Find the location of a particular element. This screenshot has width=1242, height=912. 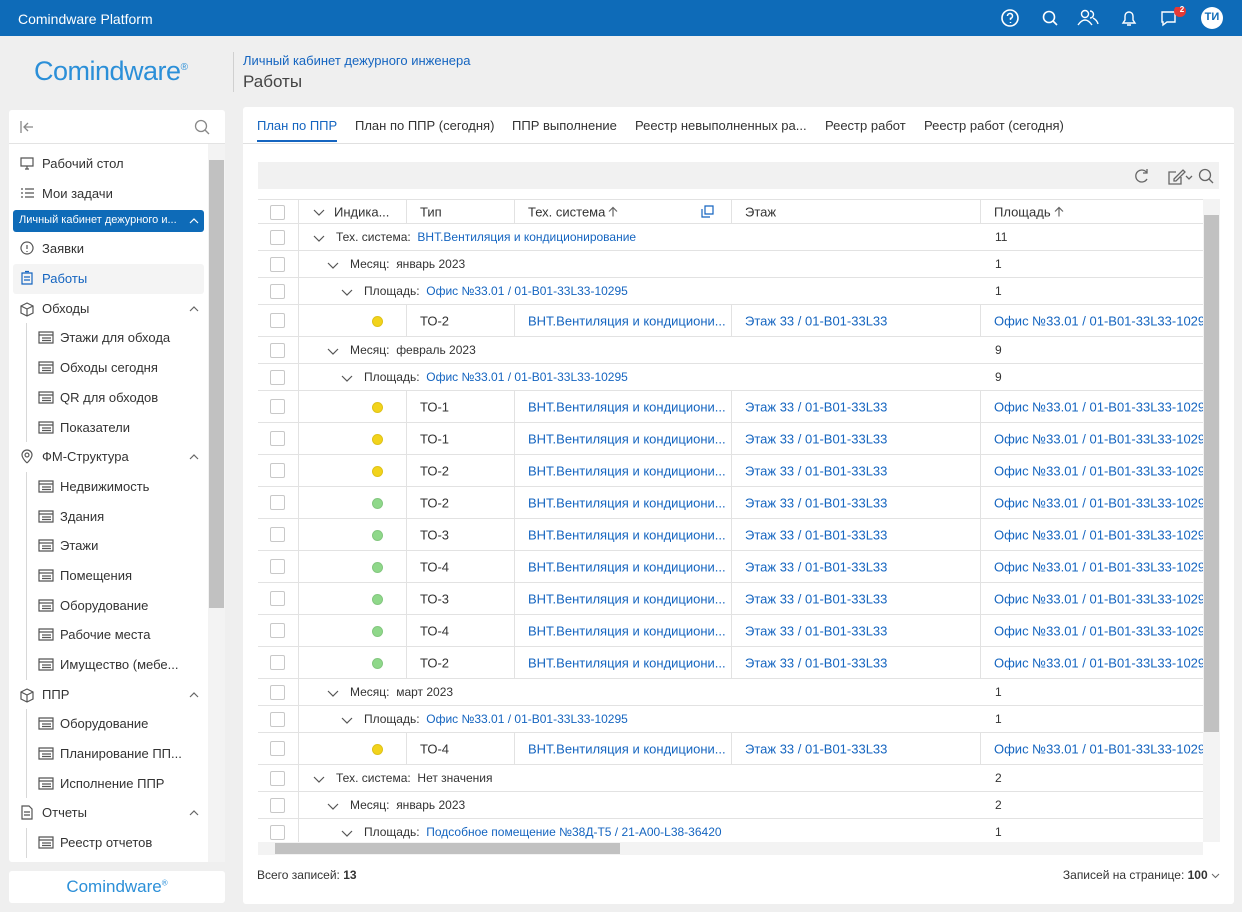

bell-icon is located at coordinates (1129, 18).